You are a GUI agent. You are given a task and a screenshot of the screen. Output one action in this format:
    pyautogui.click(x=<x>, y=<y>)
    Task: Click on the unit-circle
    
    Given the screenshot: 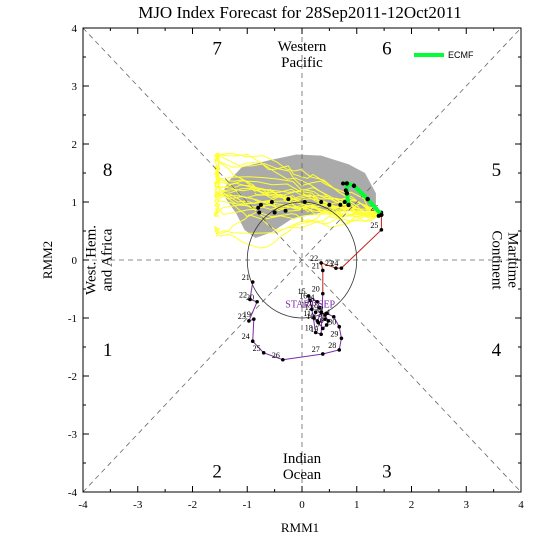 What is the action you would take?
    pyautogui.click(x=302, y=260)
    